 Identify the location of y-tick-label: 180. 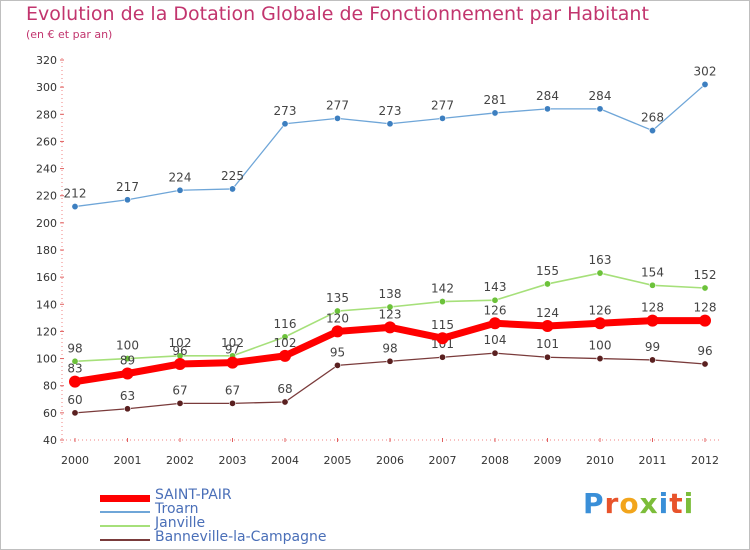
(46, 250).